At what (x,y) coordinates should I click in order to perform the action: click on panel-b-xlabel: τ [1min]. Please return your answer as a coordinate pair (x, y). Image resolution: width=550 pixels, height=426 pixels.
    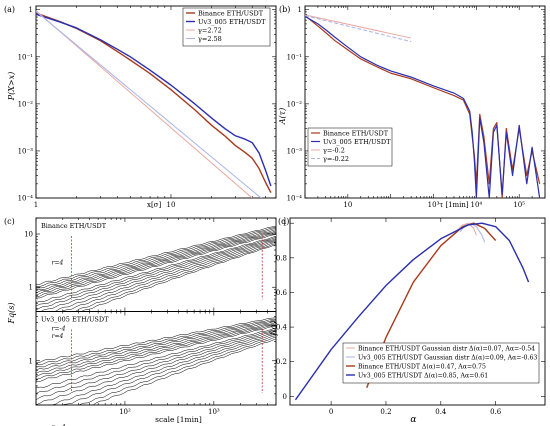
    Looking at the image, I should click on (454, 205).